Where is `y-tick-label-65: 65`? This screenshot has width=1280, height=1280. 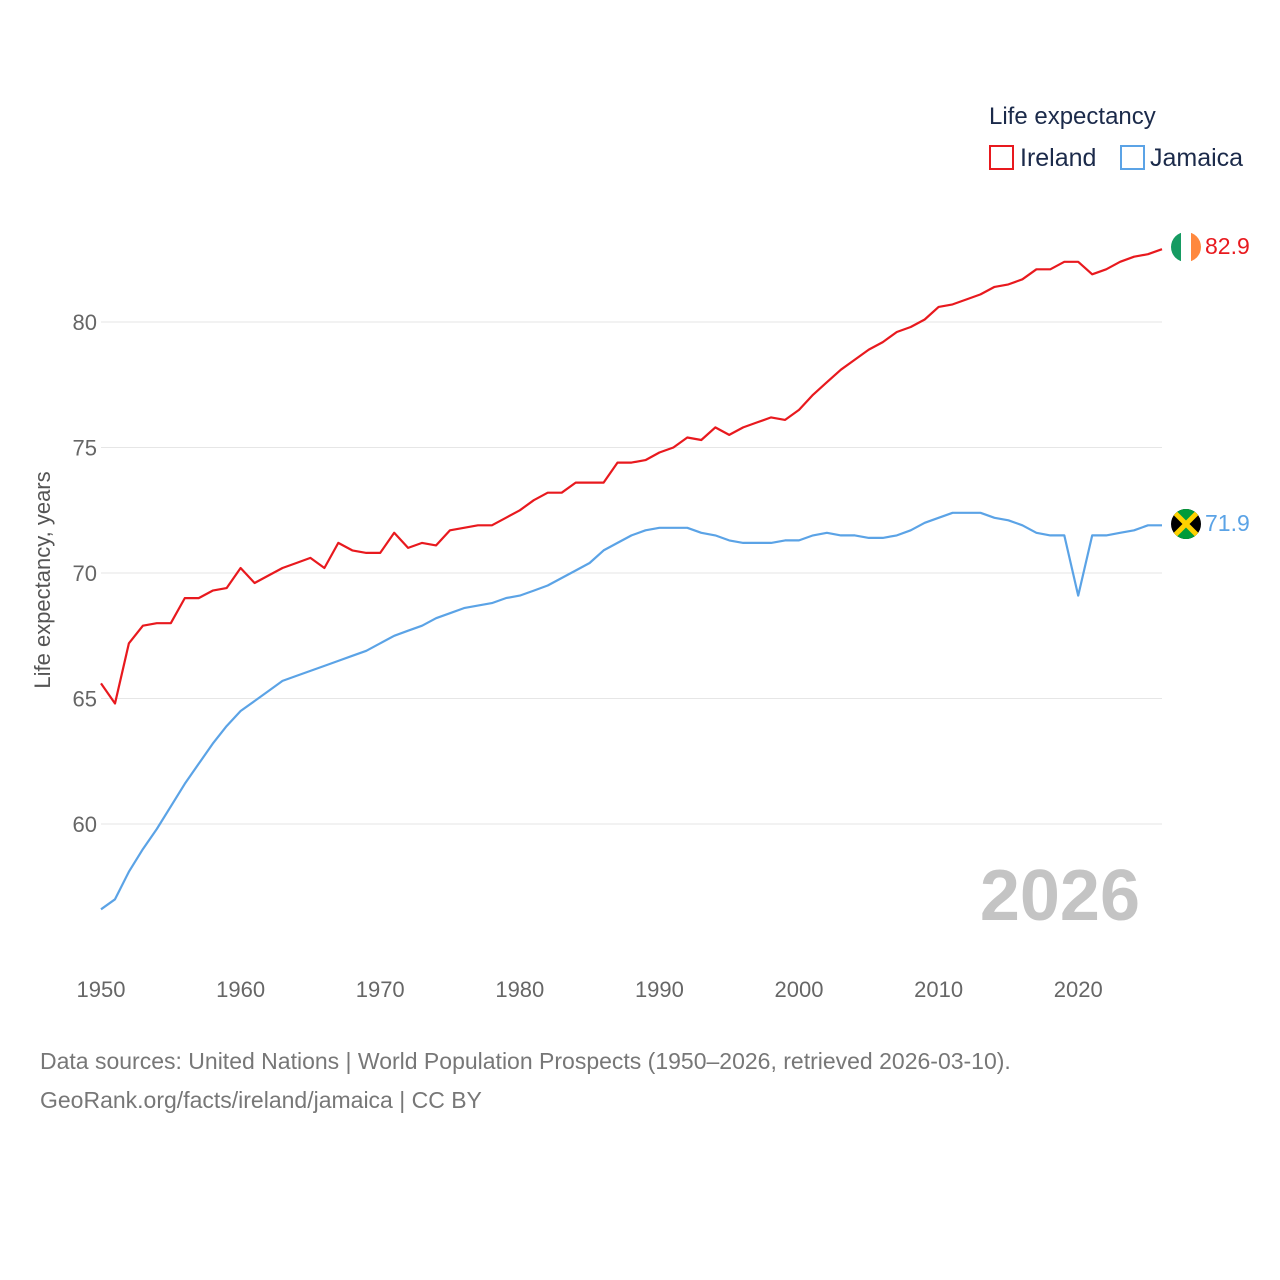
y-tick-label-65: 65 is located at coordinates (85, 699).